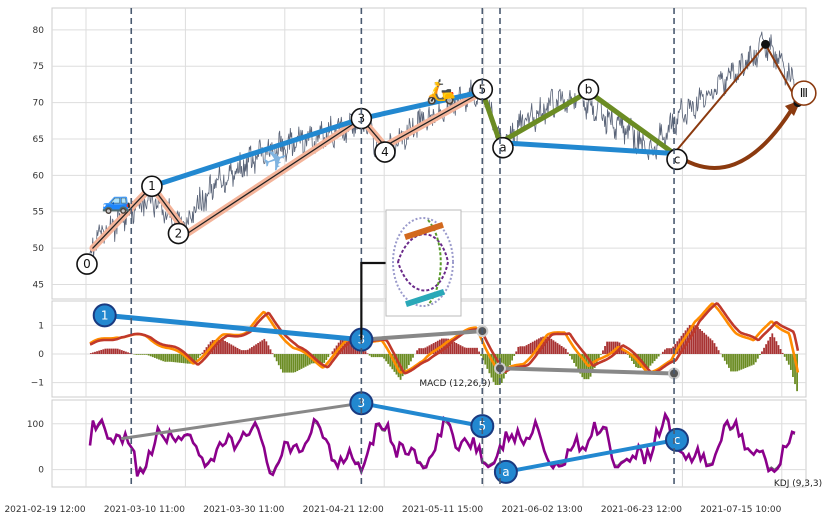  What do you see at coordinates (578, 122) in the screenshot?
I see `wave-abc-corrective` at bounding box center [578, 122].